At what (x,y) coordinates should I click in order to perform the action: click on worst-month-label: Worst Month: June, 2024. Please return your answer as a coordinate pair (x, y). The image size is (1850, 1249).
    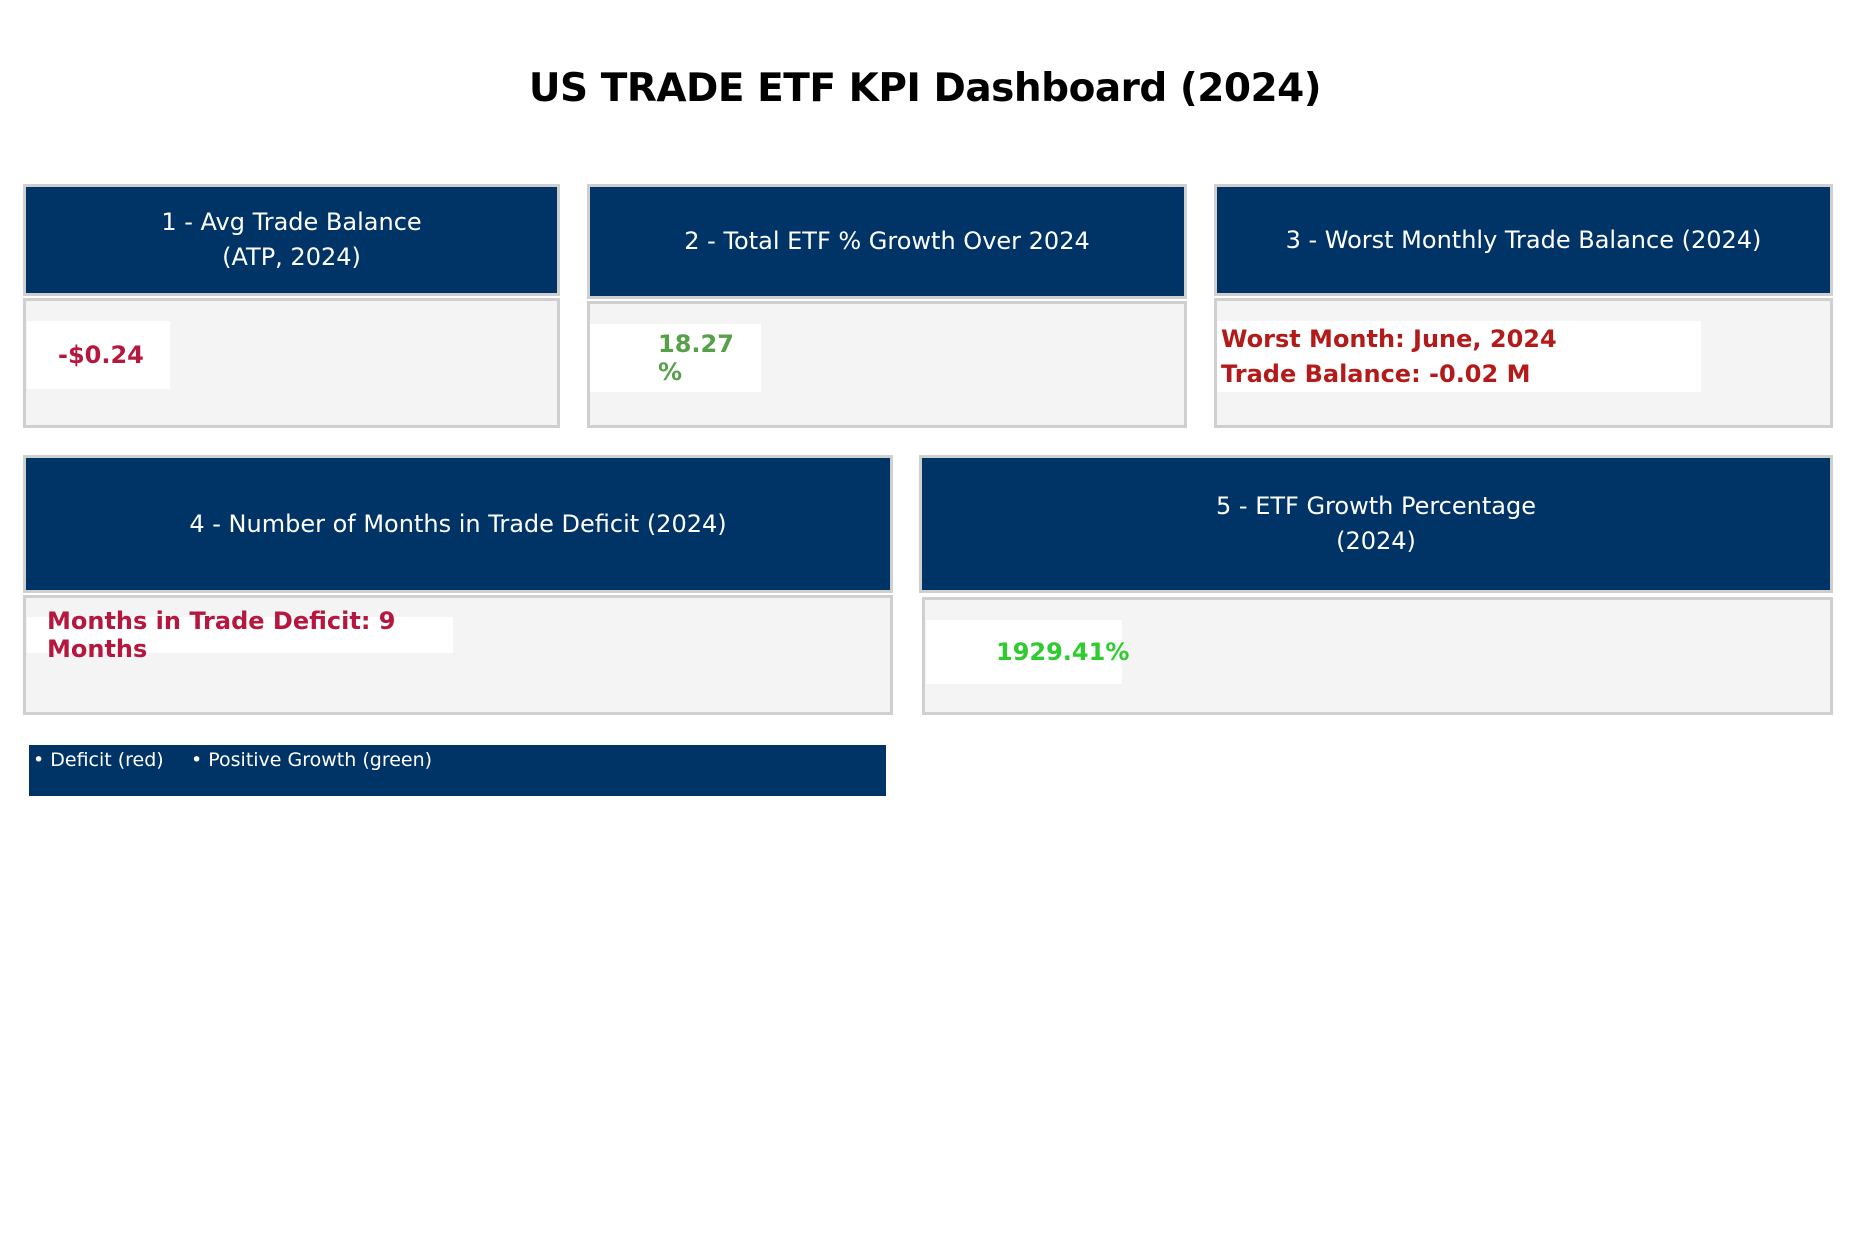
    Looking at the image, I should click on (1389, 338).